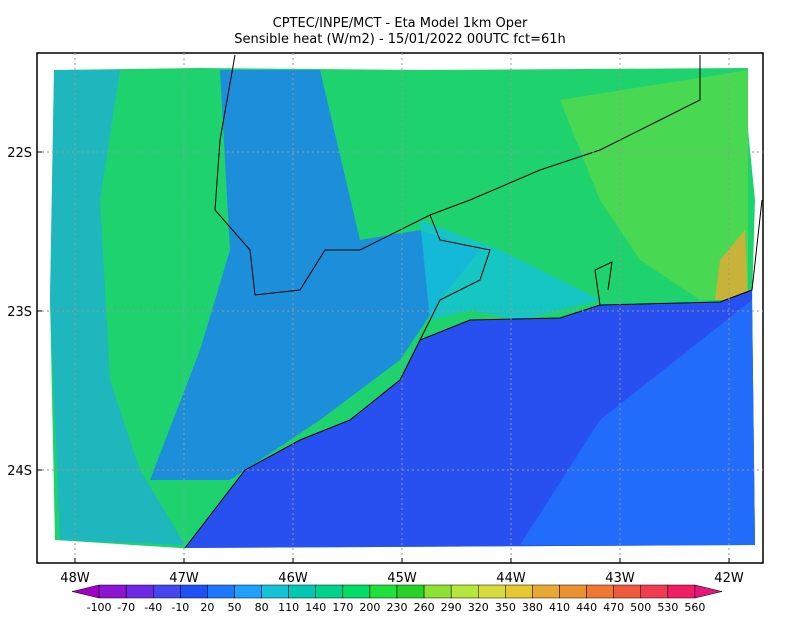  I want to click on colorbar-label: -70, so click(126, 607).